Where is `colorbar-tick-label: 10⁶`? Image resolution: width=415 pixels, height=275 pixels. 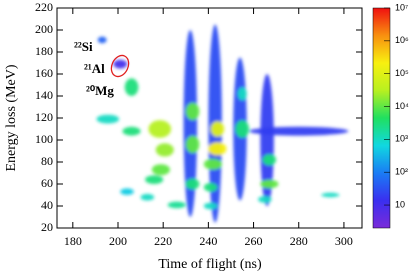
colorbar-tick-label: 10⁶ is located at coordinates (402, 40).